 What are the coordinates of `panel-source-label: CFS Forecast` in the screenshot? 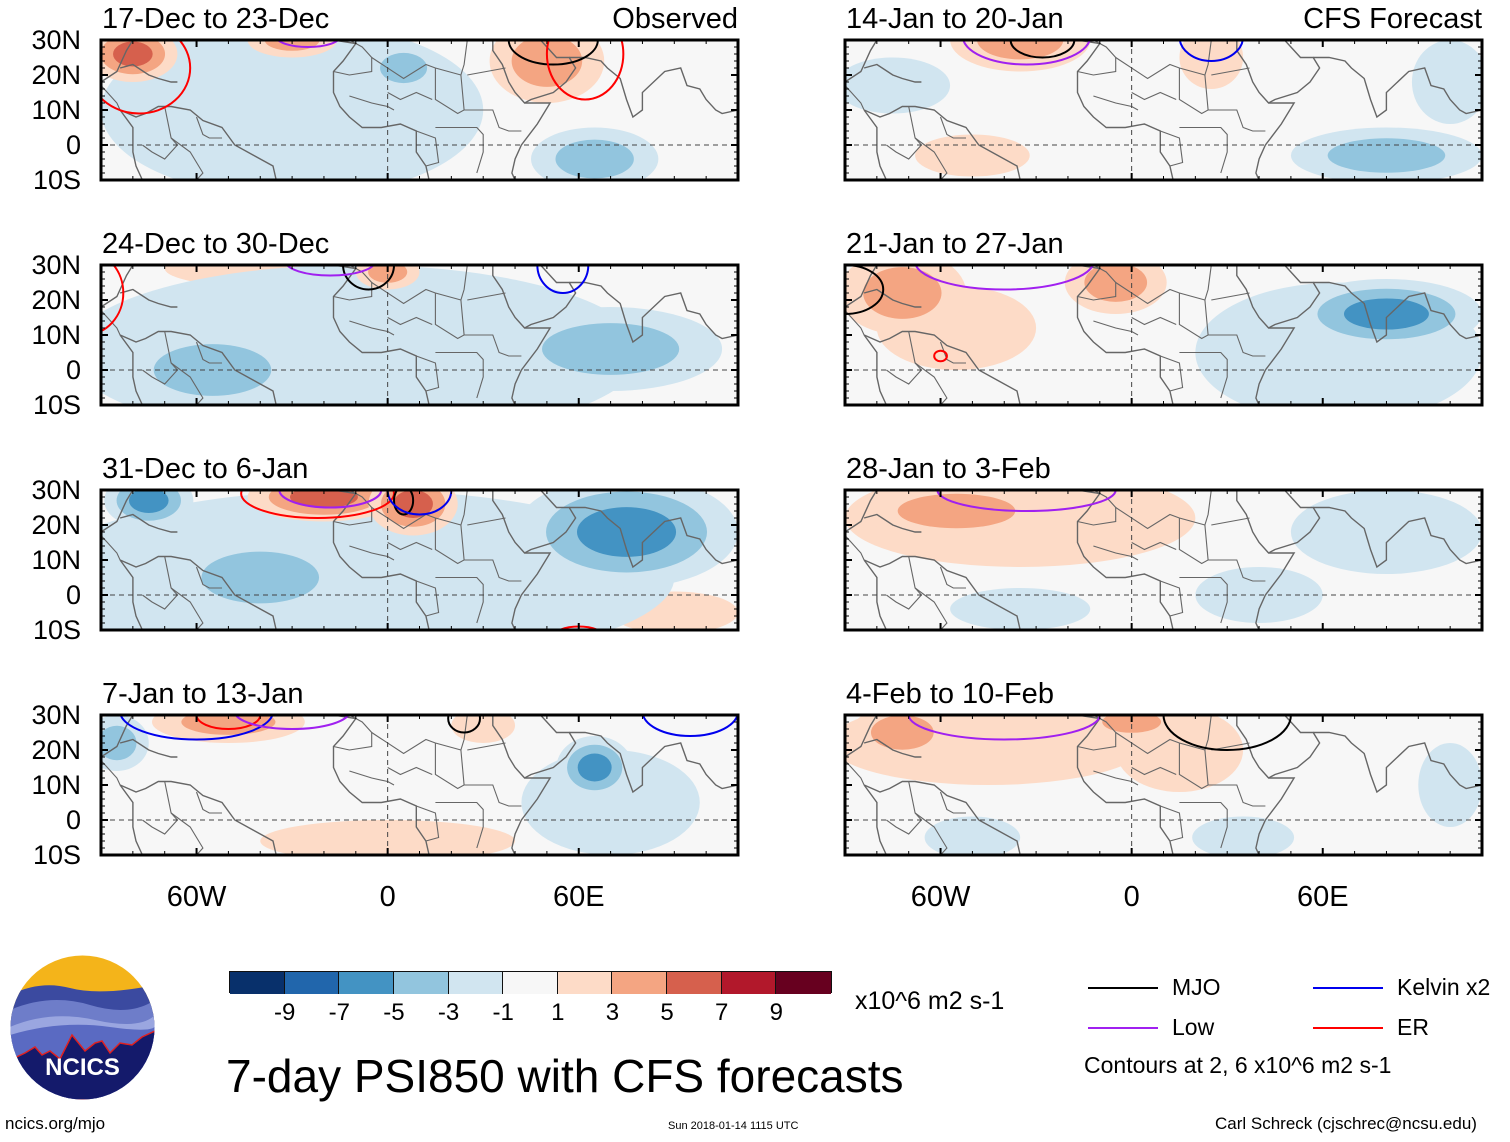 It's located at (1392, 19).